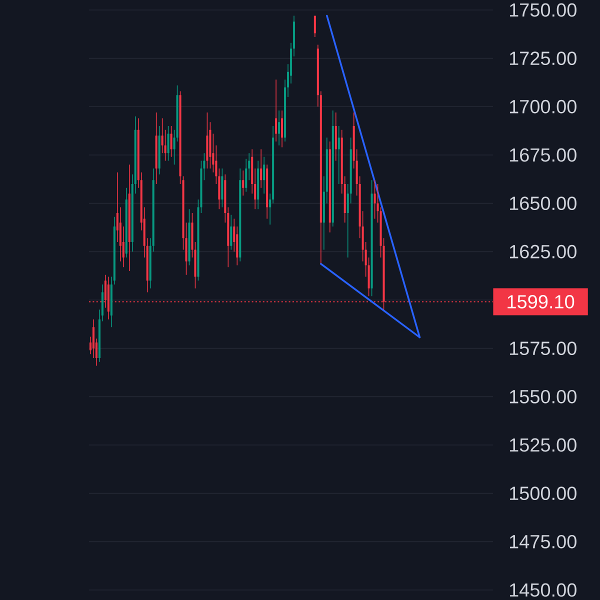 The height and width of the screenshot is (600, 600). What do you see at coordinates (543, 590) in the screenshot?
I see `y-tick-label: 1450.00` at bounding box center [543, 590].